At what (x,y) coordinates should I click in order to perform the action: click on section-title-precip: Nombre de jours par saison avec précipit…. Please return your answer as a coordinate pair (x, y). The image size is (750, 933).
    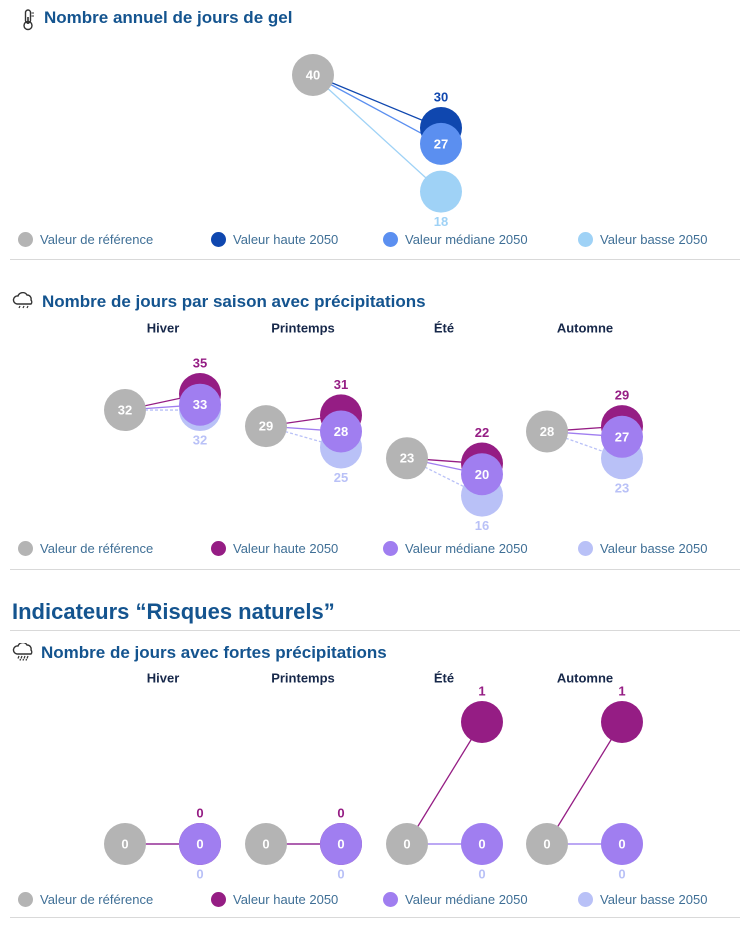
    Looking at the image, I should click on (234, 301).